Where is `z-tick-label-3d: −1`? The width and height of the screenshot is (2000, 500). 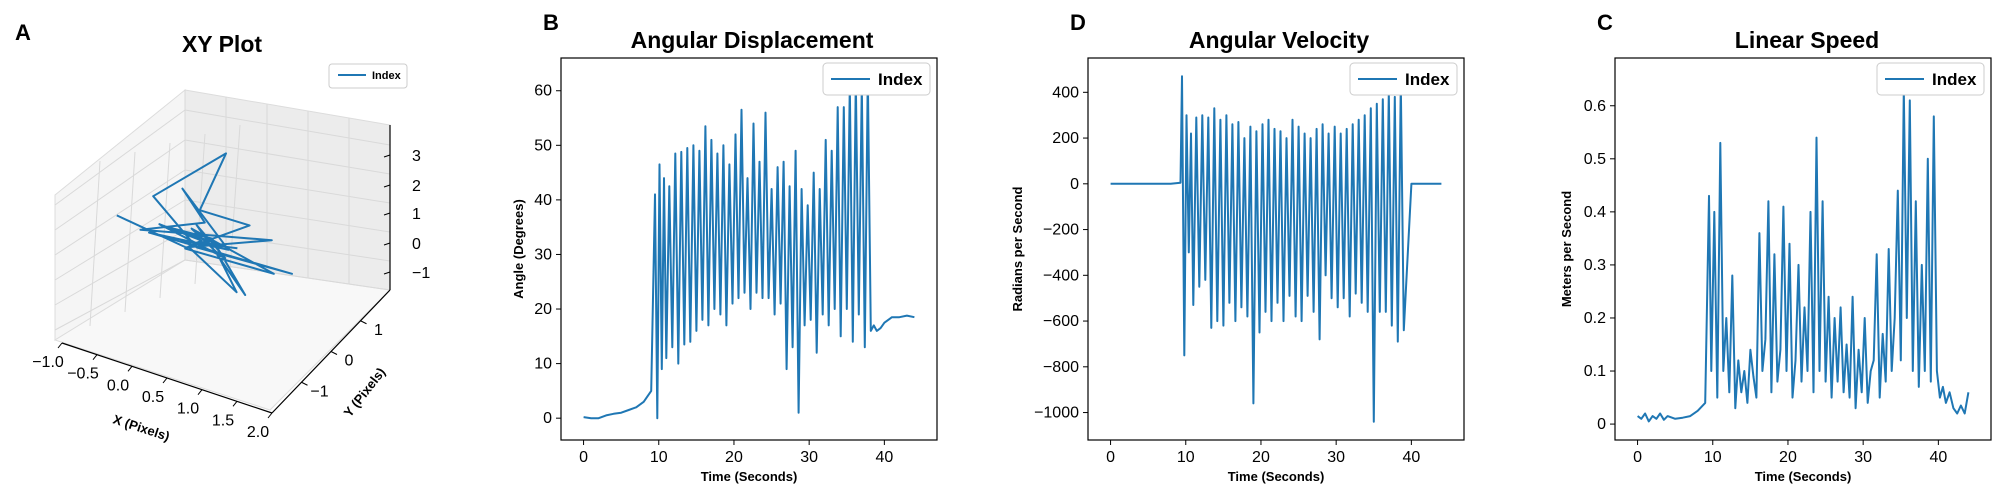
z-tick-label-3d: −1 is located at coordinates (421, 273).